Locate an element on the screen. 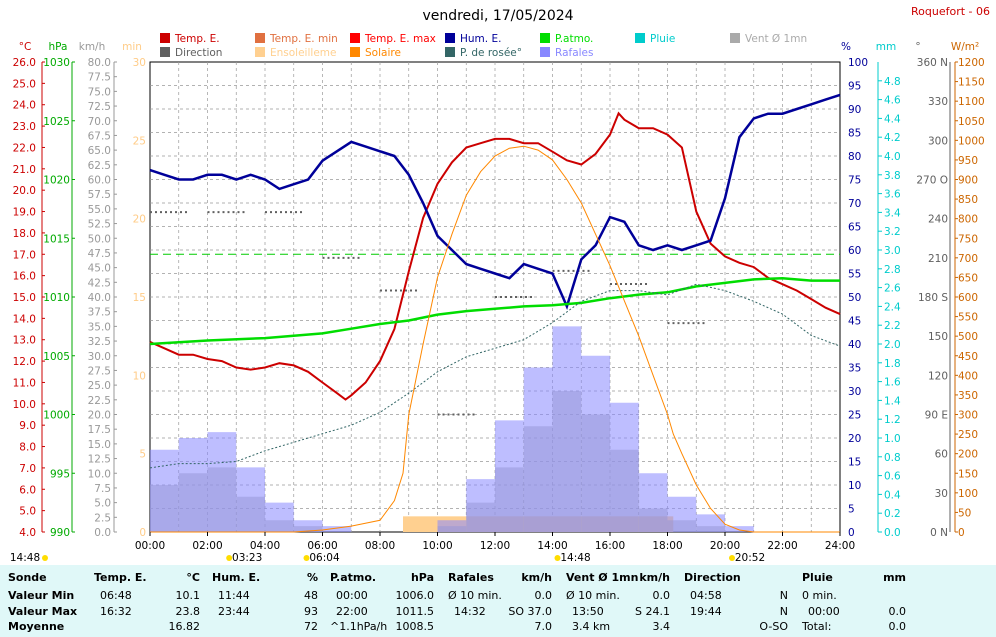 This screenshot has width=996, height=637. direction-tick-label: 90 E is located at coordinates (936, 416).